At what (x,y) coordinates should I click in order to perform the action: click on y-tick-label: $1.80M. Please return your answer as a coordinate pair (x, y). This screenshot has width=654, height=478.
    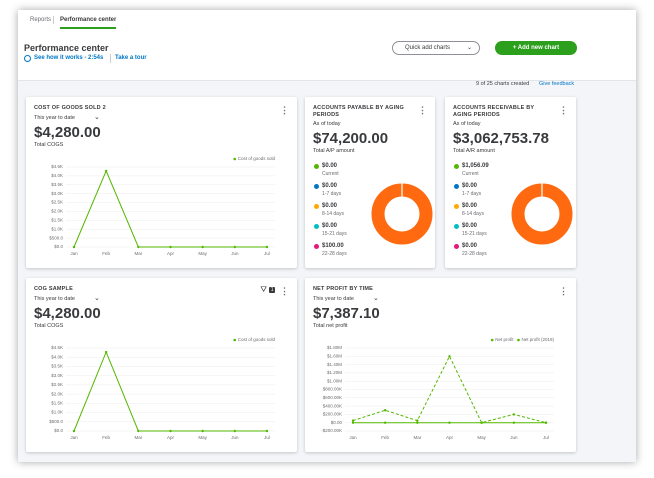
    Looking at the image, I should click on (334, 347).